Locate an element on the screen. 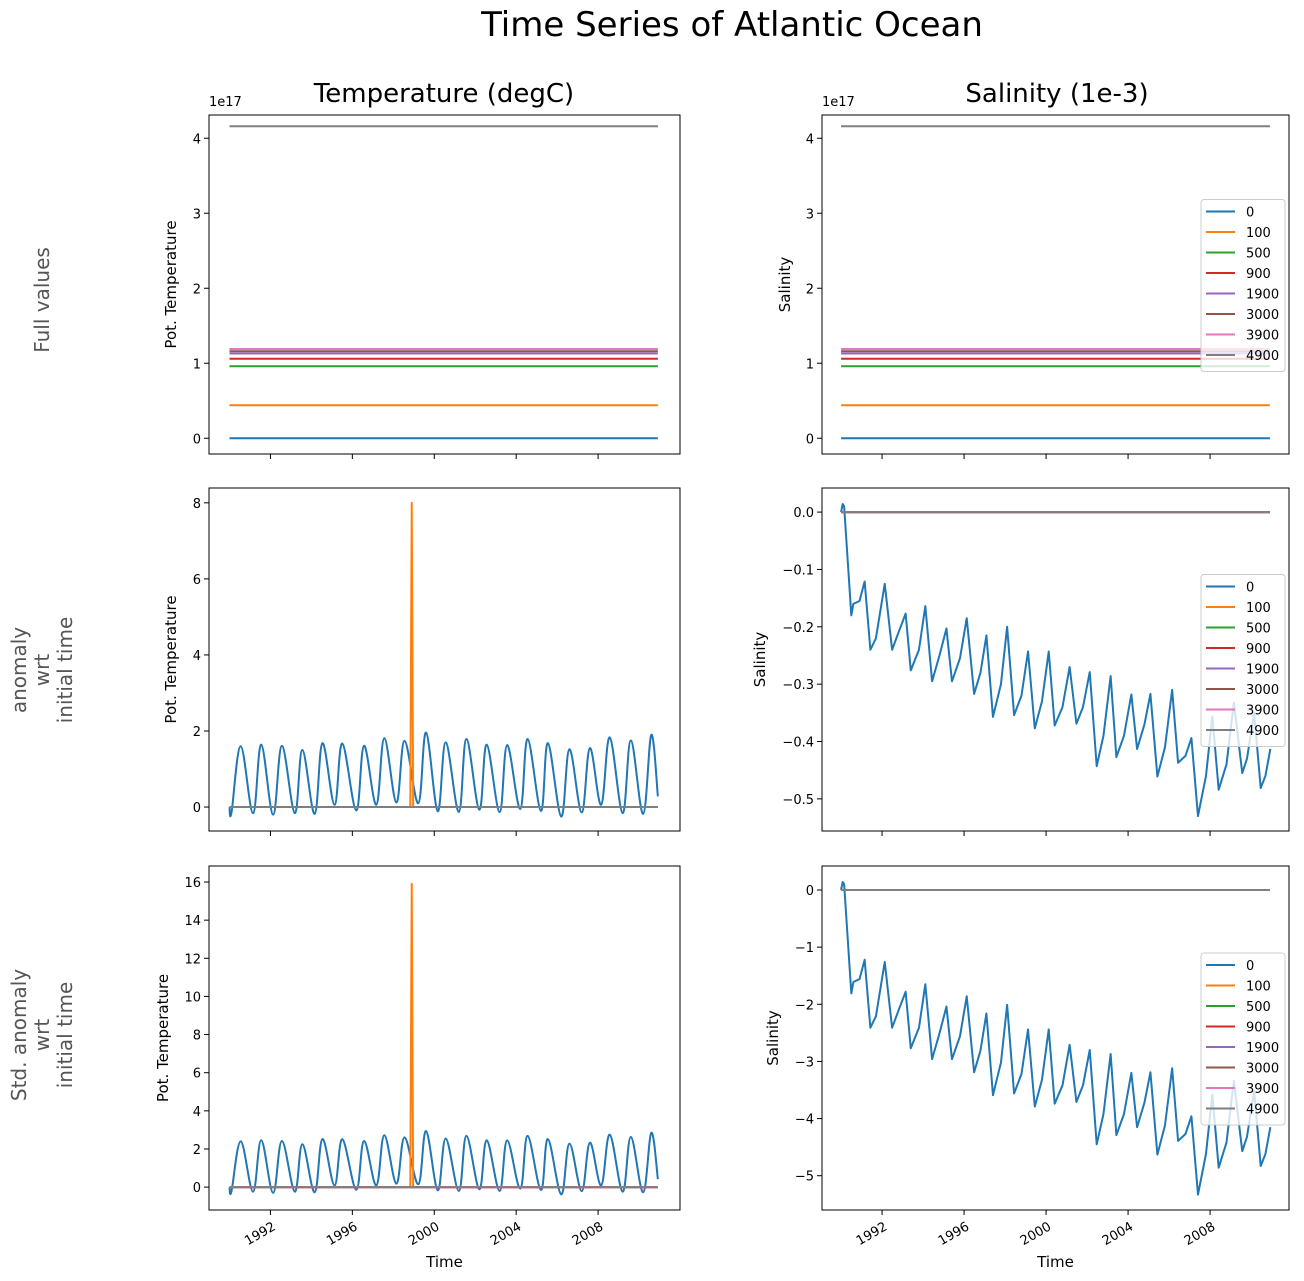  row-label-line: anomaly is located at coordinates (19, 670).